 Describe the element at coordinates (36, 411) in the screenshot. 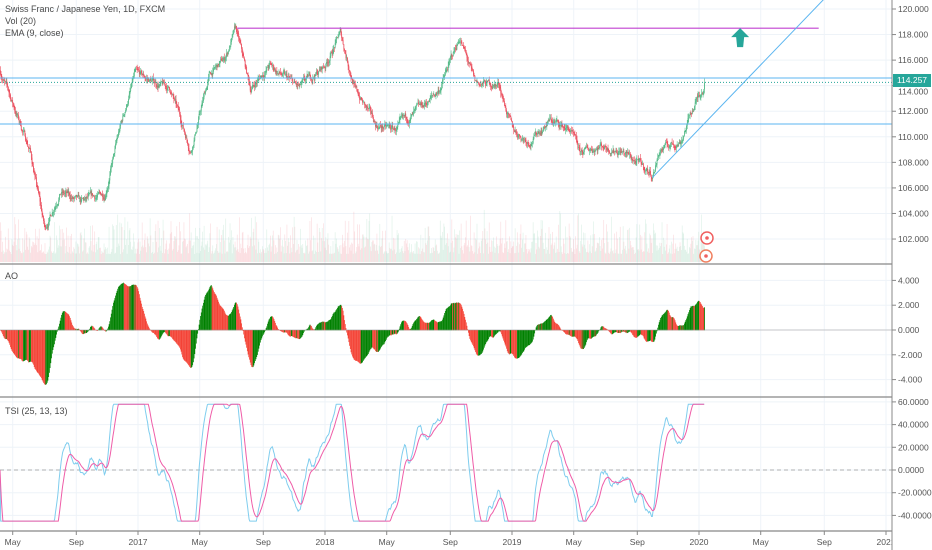

I see `tsi-pane-label: TSI (25, 13, 13)` at that location.